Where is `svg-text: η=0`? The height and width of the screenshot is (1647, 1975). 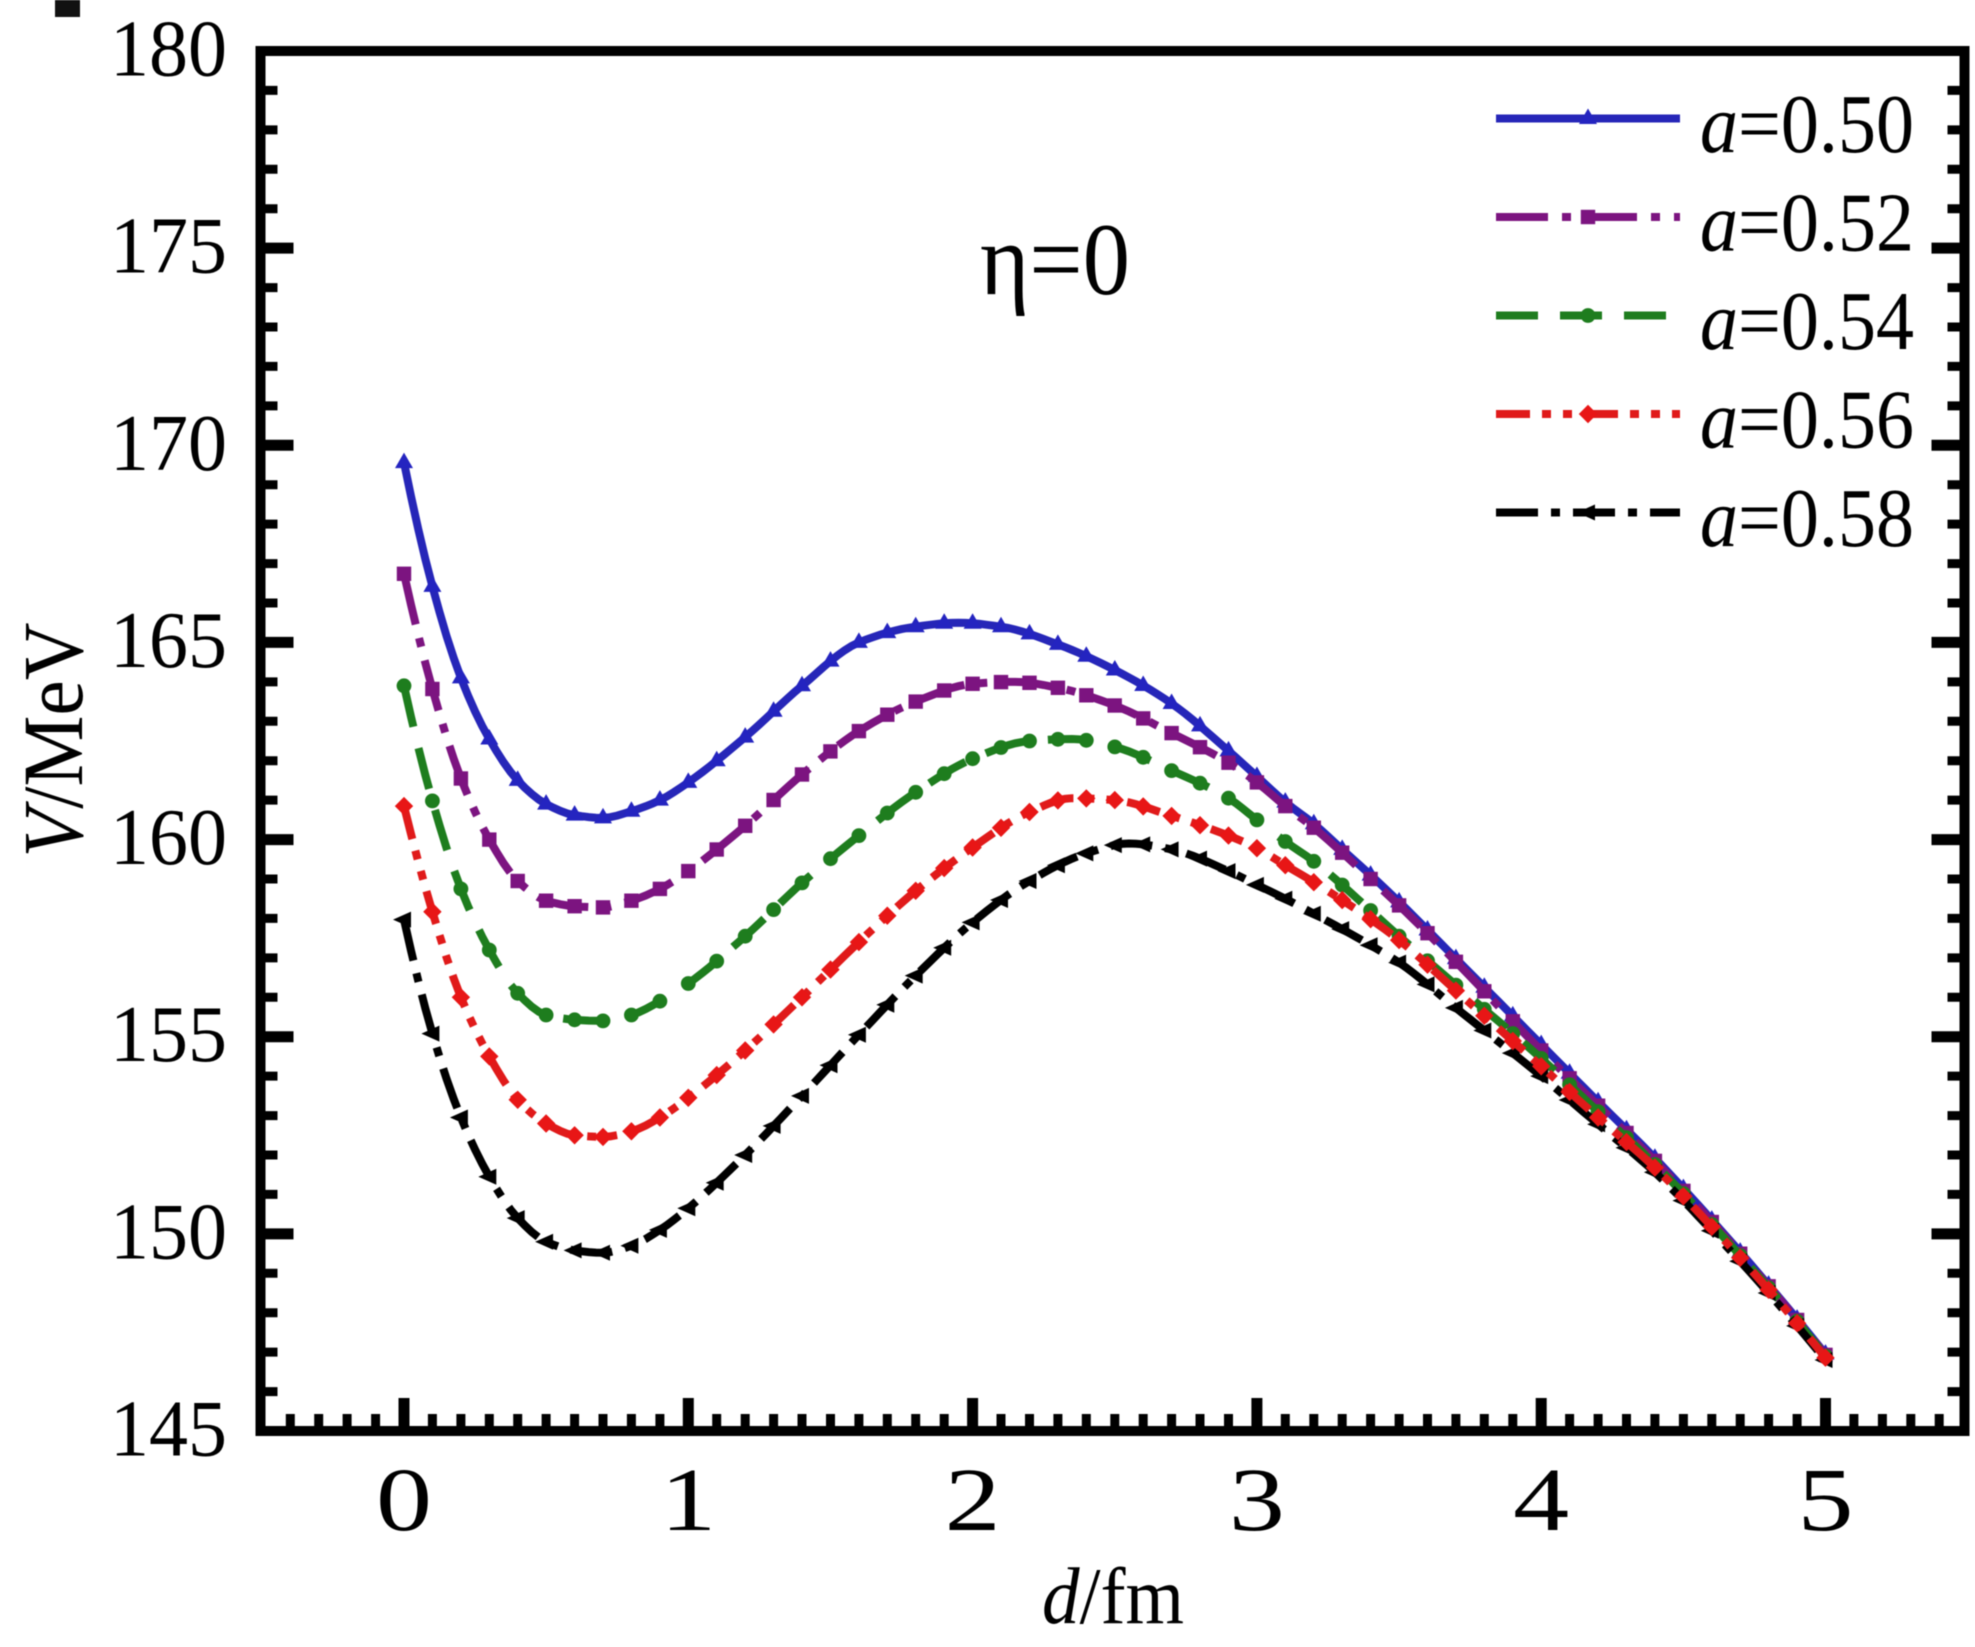 svg-text: η=0 is located at coordinates (1055, 260).